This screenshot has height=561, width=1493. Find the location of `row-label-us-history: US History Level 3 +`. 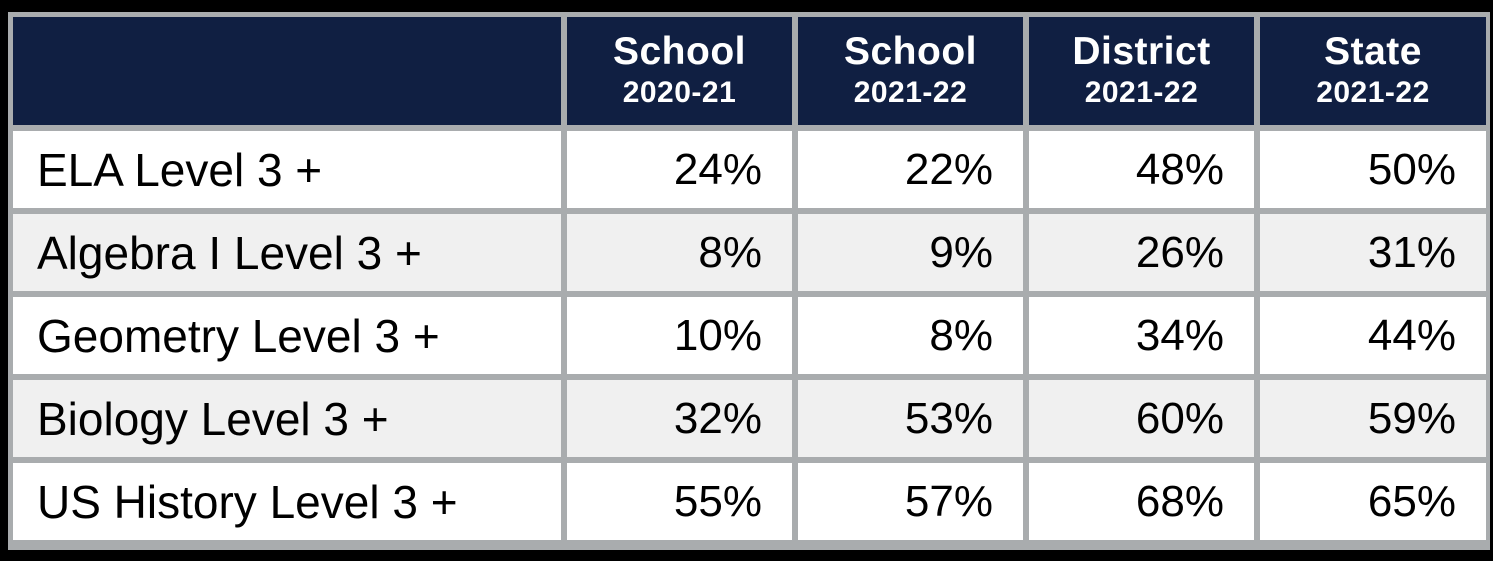

row-label-us-history: US History Level 3 + is located at coordinates (287, 501).